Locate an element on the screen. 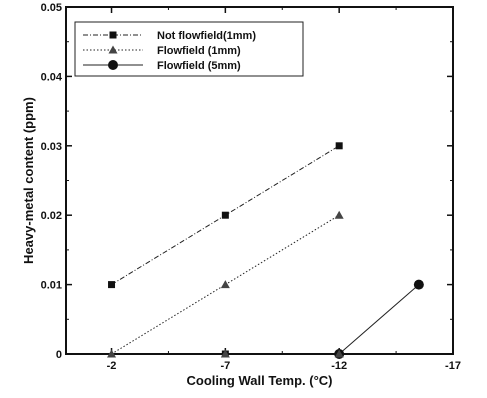 Image resolution: width=487 pixels, height=398 pixels. y-tick-label: 0 is located at coordinates (59, 355).